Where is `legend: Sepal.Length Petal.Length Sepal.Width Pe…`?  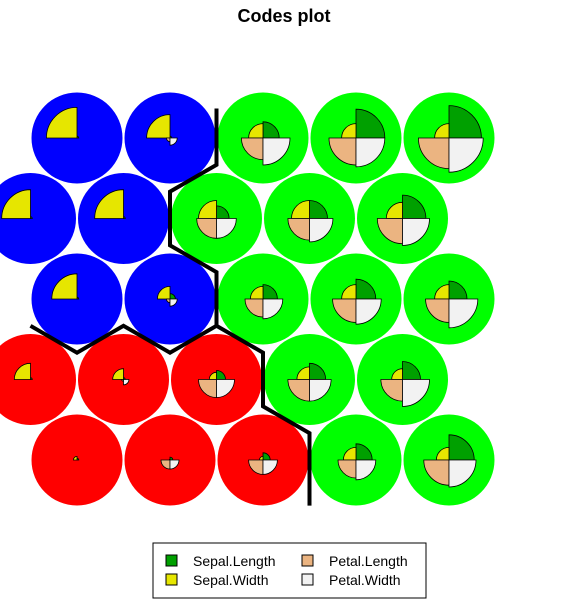
legend: Sepal.Length Petal.Length Sepal.Width Pe… is located at coordinates (289, 570).